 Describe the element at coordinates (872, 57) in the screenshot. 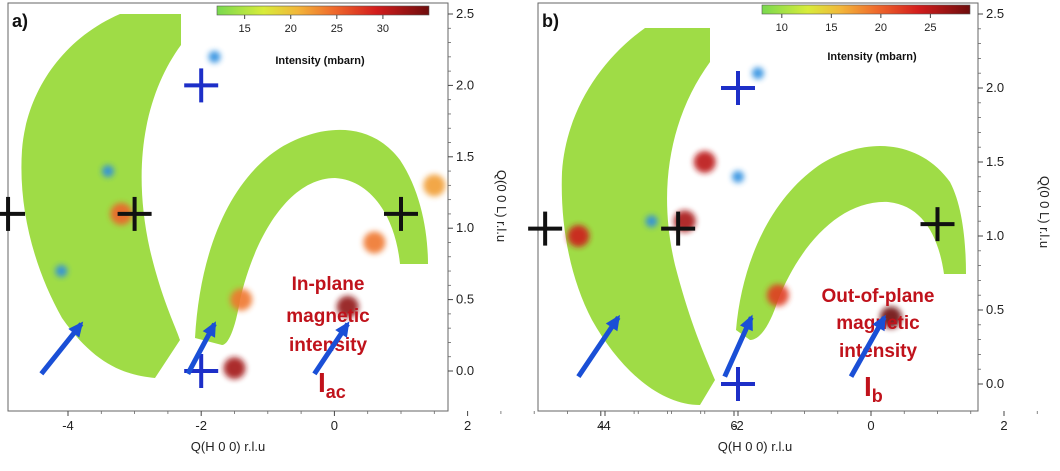

I see `panel-b-colorbar-label: Intensity (mbarn)` at that location.